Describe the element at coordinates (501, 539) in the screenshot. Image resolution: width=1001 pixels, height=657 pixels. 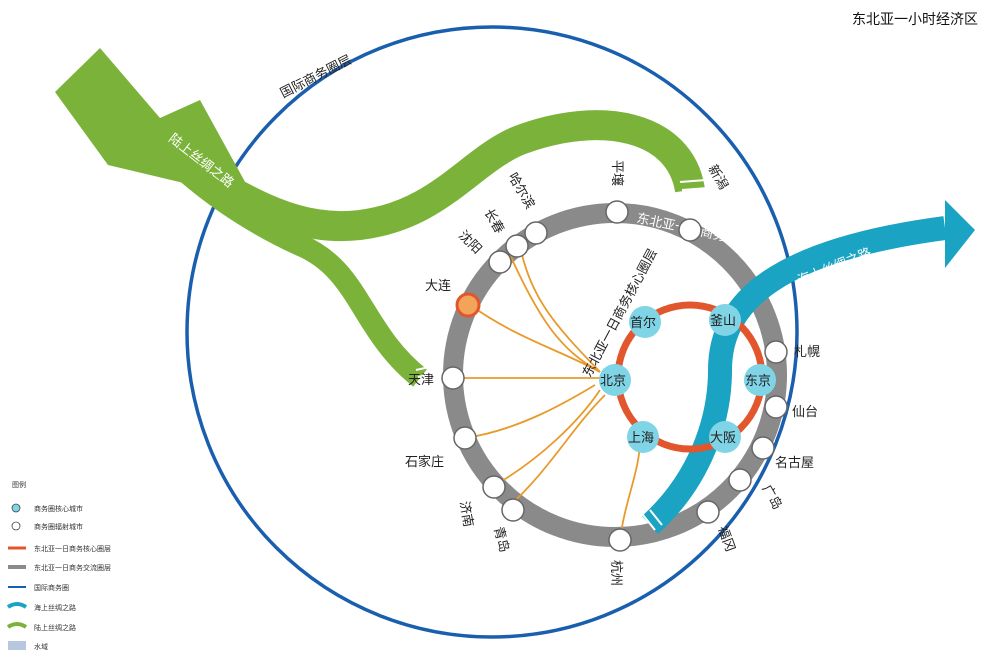
I see `ring-city-label: 青岛` at that location.